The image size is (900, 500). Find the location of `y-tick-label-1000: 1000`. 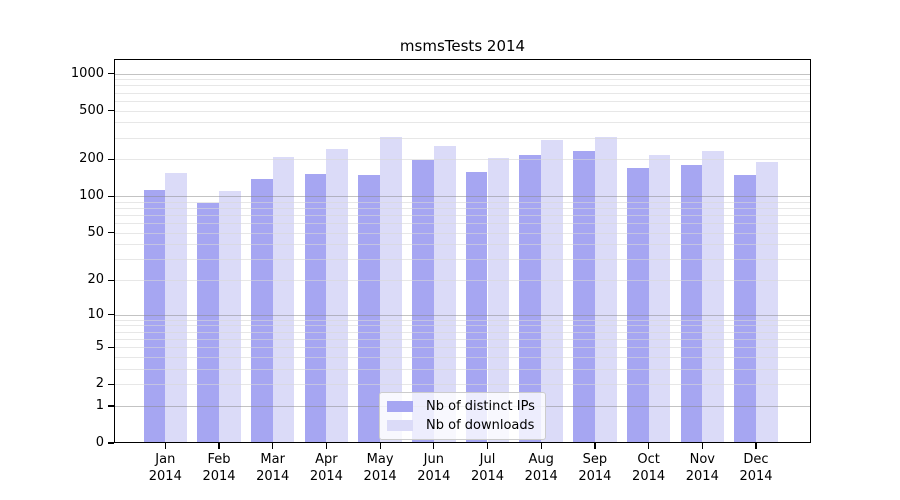

y-tick-label-1000: 1000 is located at coordinates (87, 73).